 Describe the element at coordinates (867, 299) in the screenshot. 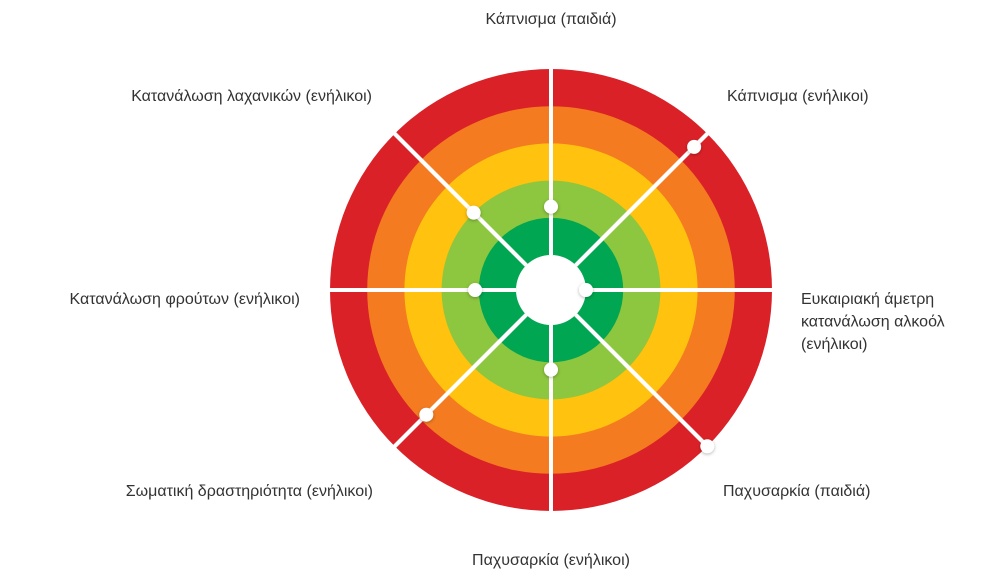

I see `axis-label: Ευκαιριακή άμετρη` at that location.